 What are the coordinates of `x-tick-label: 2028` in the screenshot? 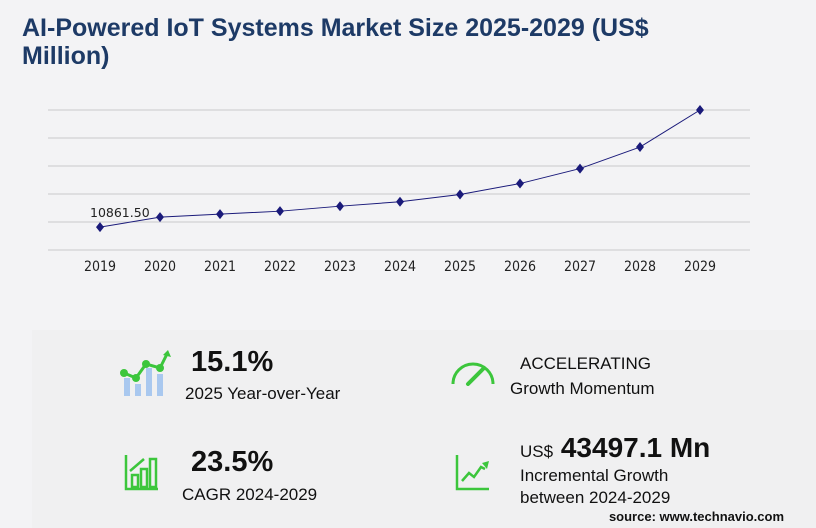 It's located at (640, 267).